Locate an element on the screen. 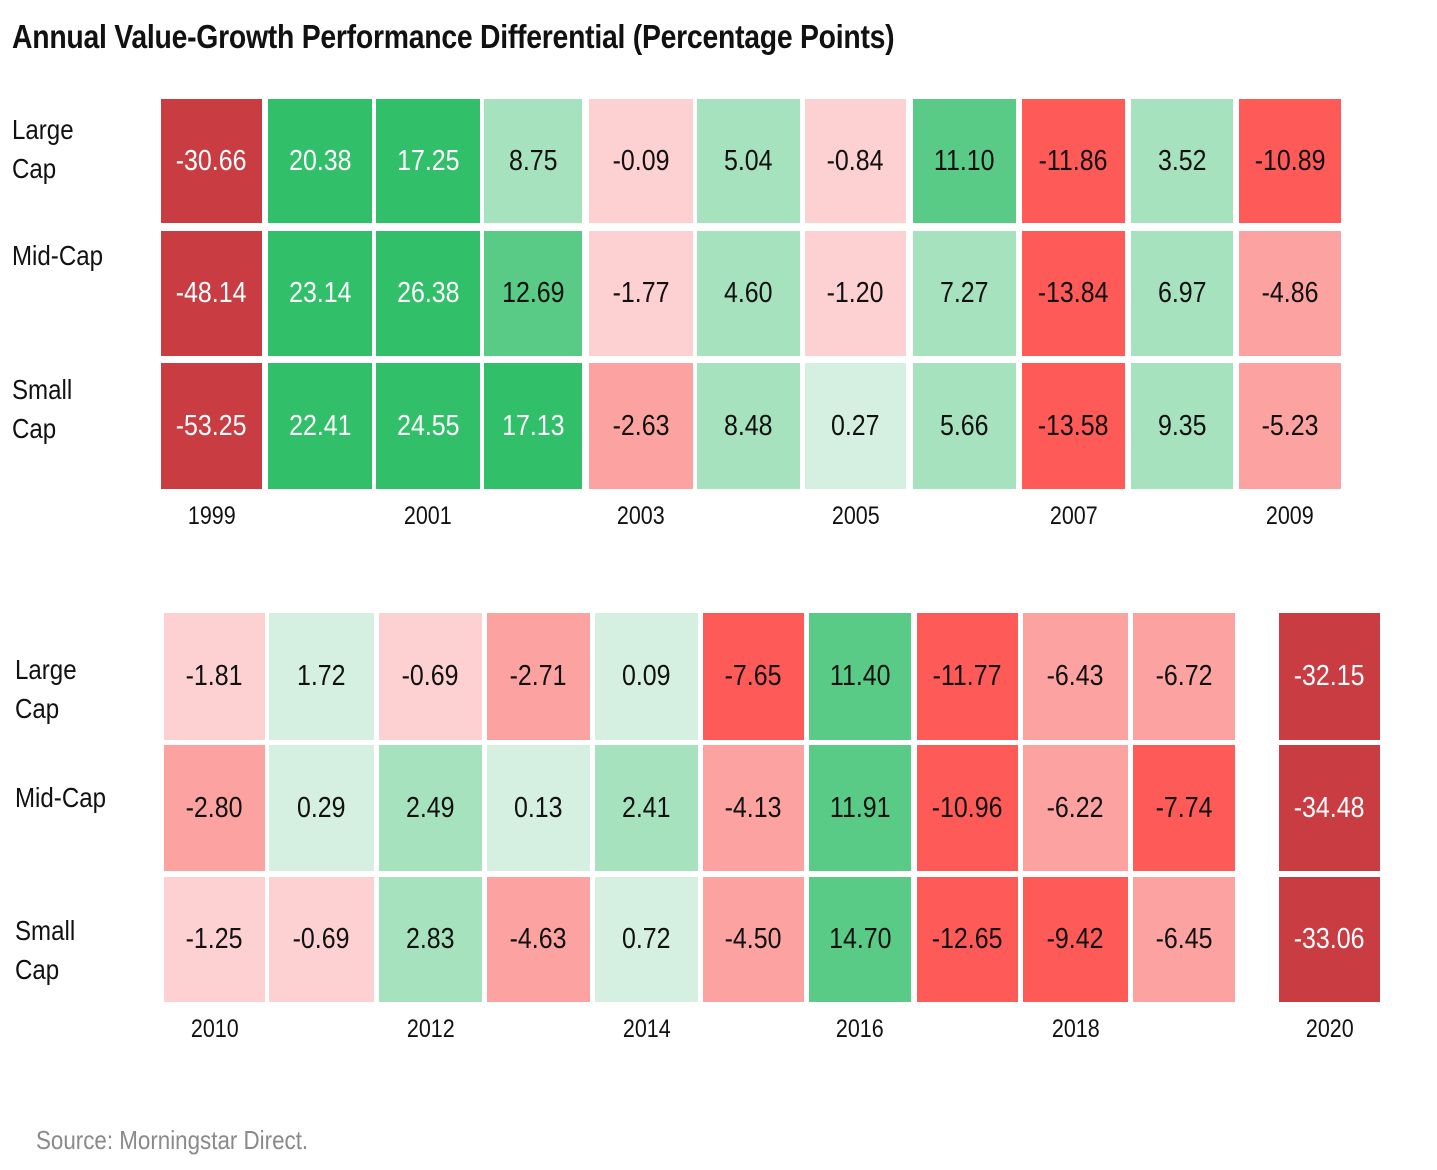 The width and height of the screenshot is (1437, 1170). cell-value: 7.27 is located at coordinates (964, 293).